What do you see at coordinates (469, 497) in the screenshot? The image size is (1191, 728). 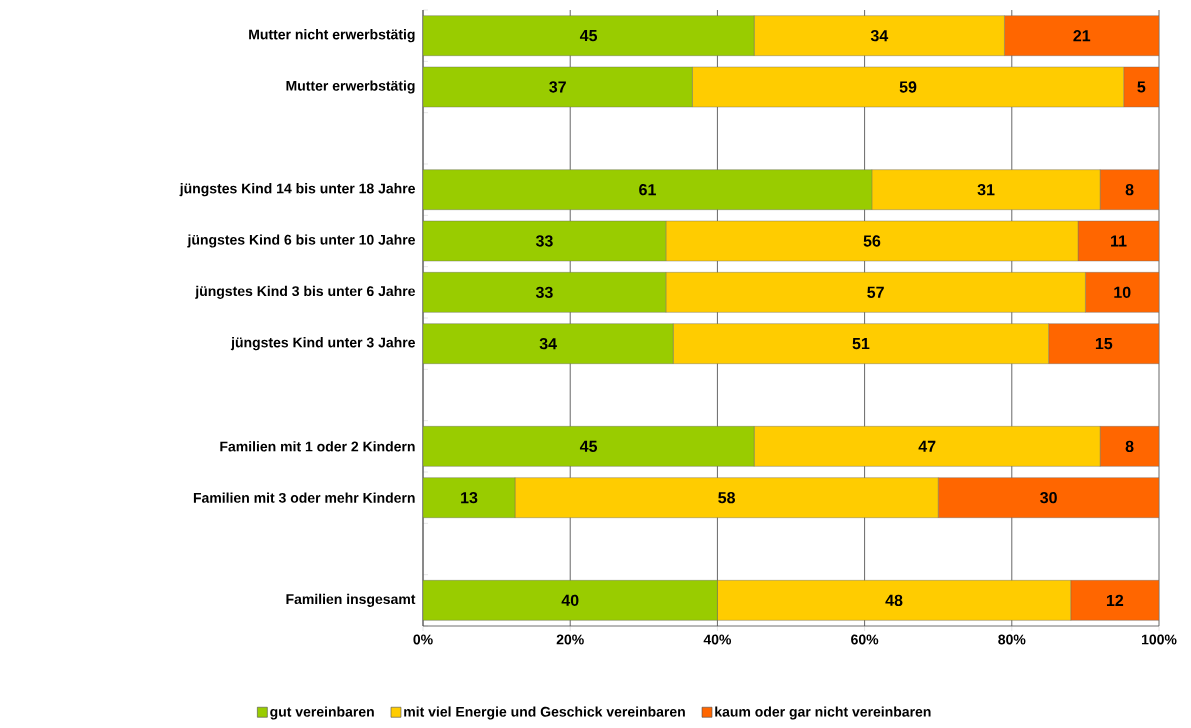 I see `data-label: 13` at bounding box center [469, 497].